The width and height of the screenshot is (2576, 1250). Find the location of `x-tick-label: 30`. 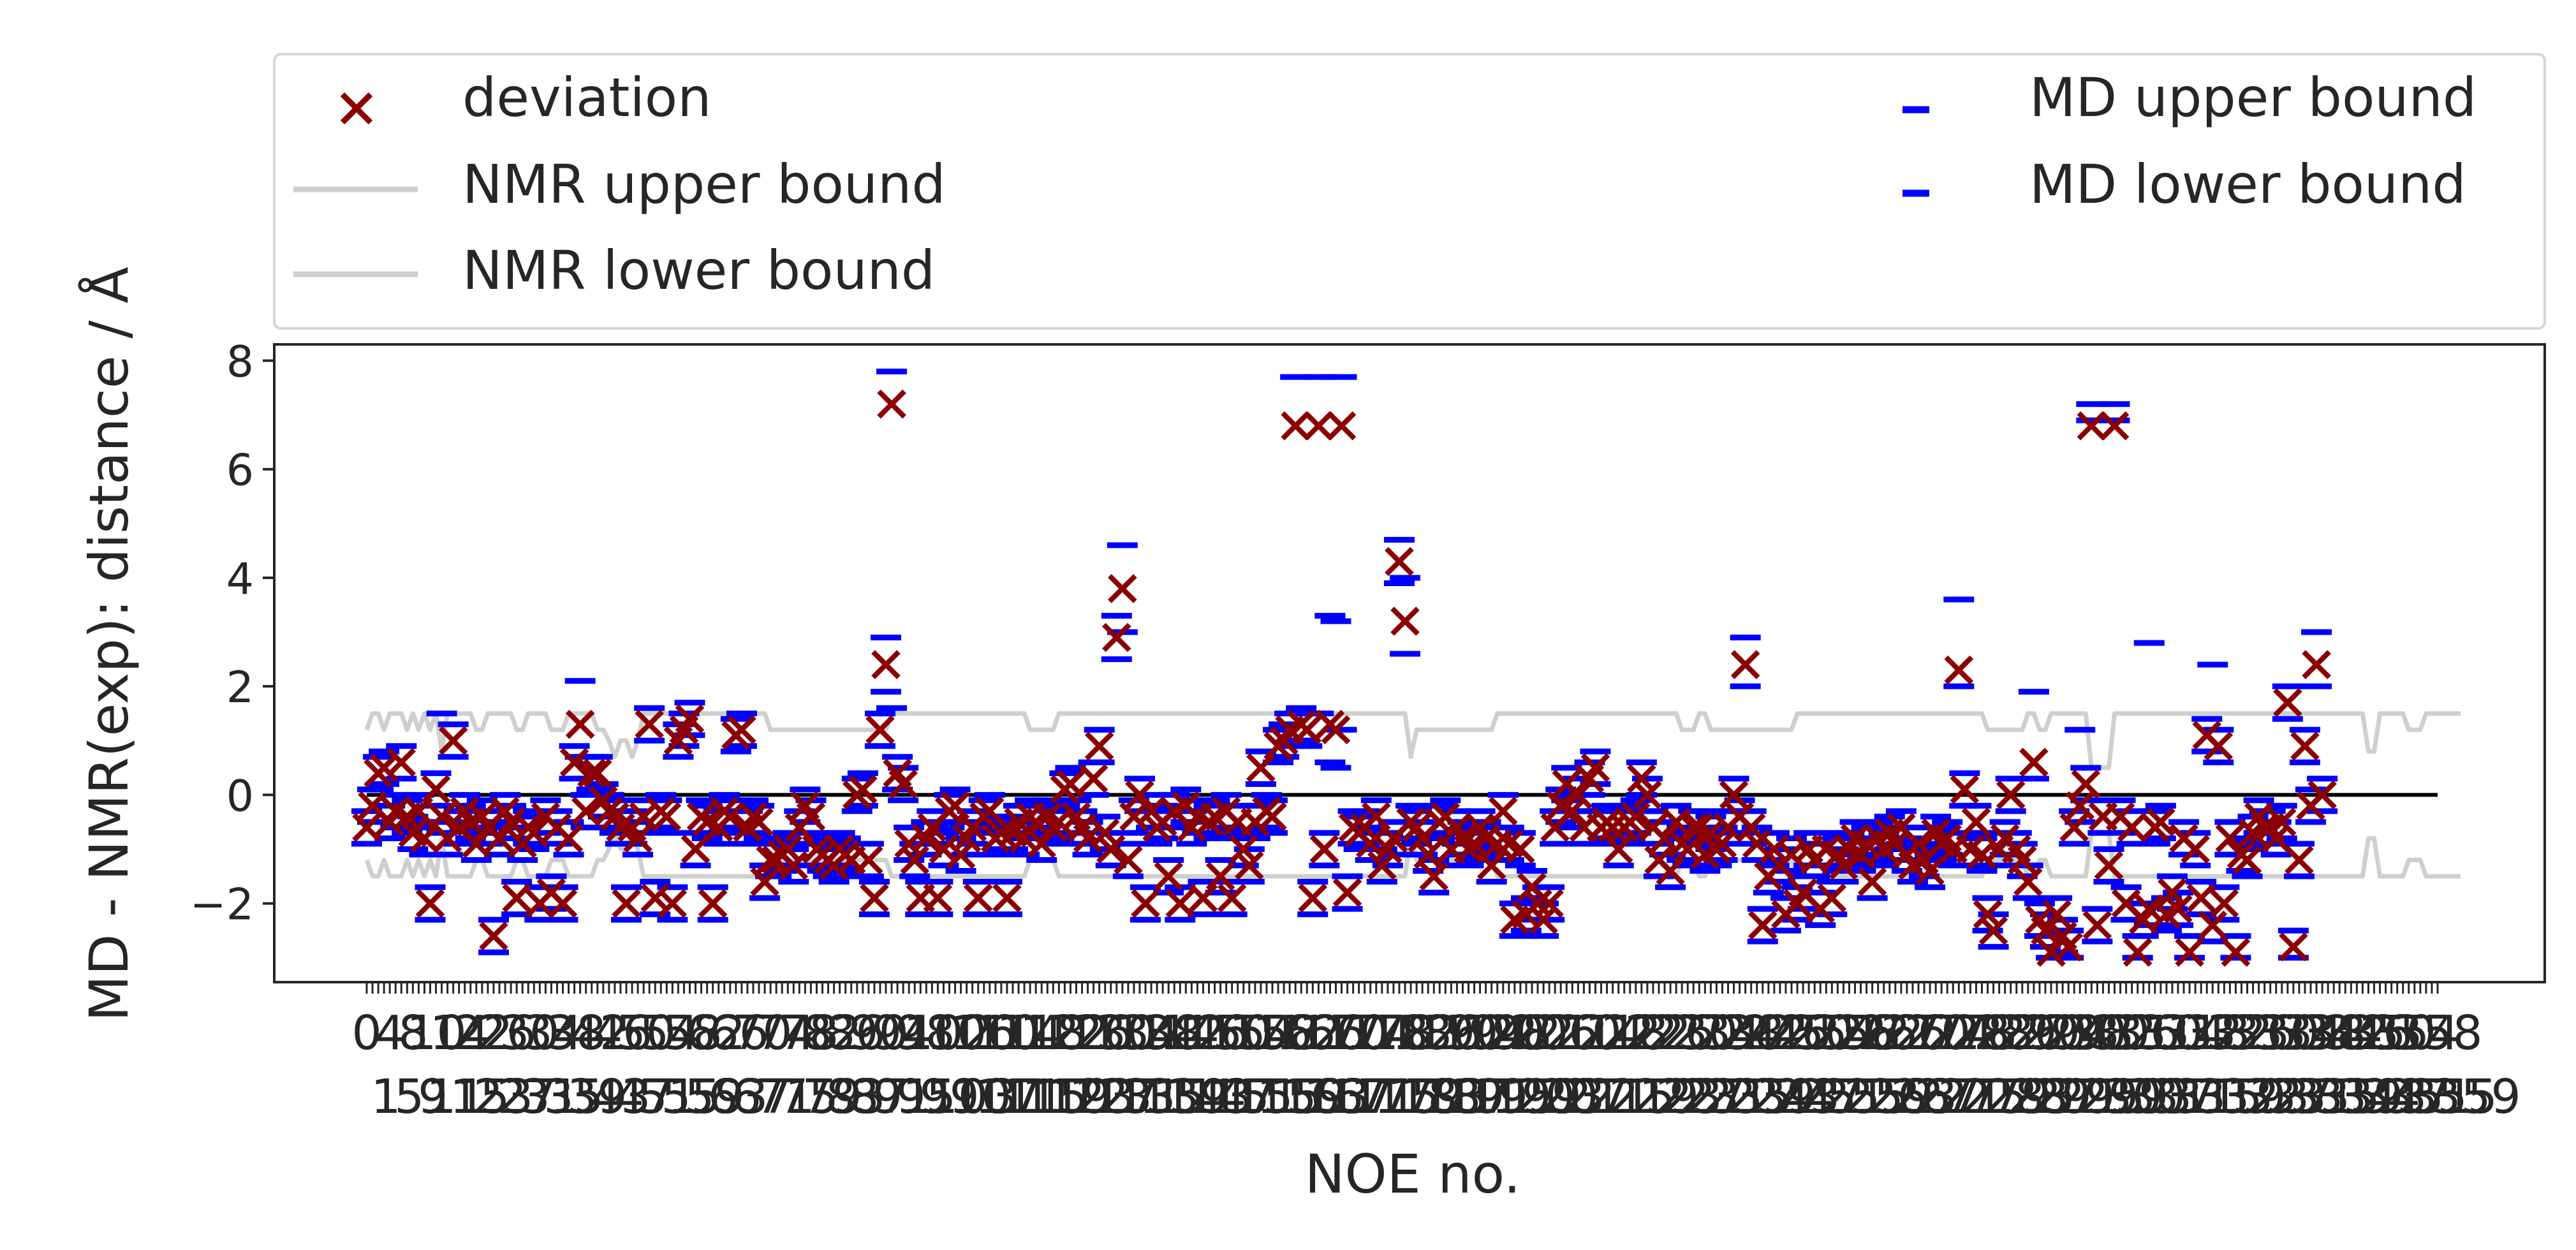

x-tick-label: 30 is located at coordinates (529, 1033).